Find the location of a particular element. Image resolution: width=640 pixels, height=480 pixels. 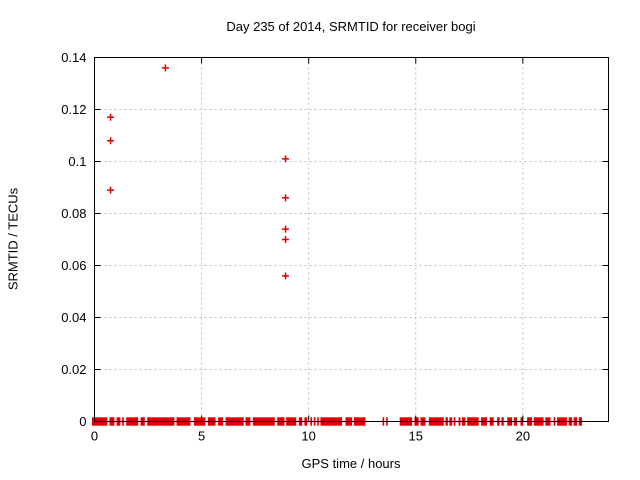

y-tick-label: 0 is located at coordinates (82, 421).